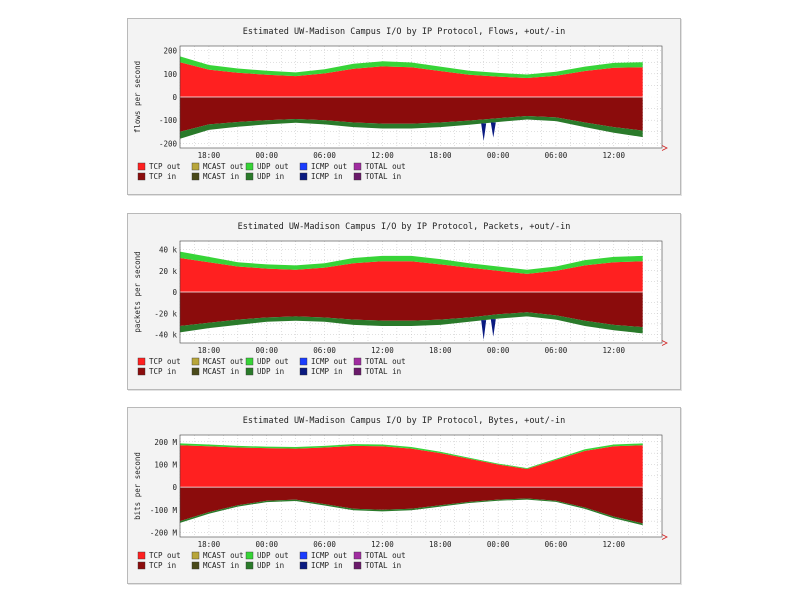  I want to click on y-tick-label: 20 k, so click(168, 271).